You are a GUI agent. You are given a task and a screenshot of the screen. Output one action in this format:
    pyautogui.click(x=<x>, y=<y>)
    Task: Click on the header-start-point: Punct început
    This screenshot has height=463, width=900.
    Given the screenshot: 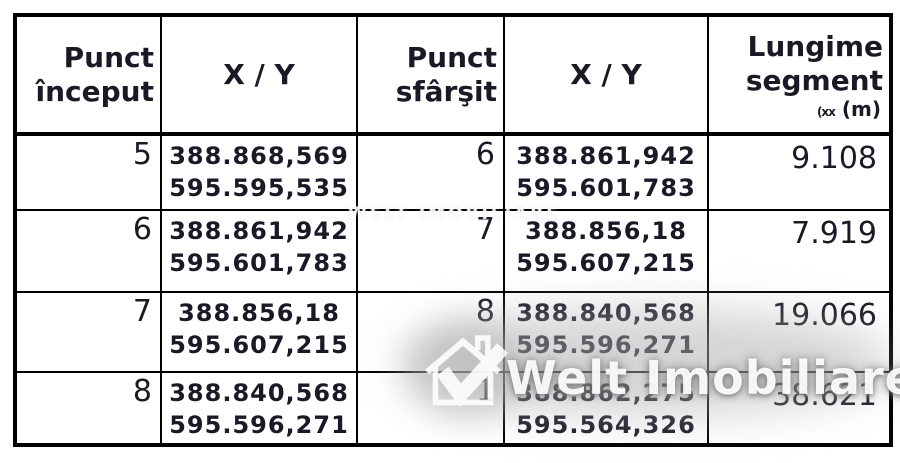 What is the action you would take?
    pyautogui.click(x=88, y=75)
    